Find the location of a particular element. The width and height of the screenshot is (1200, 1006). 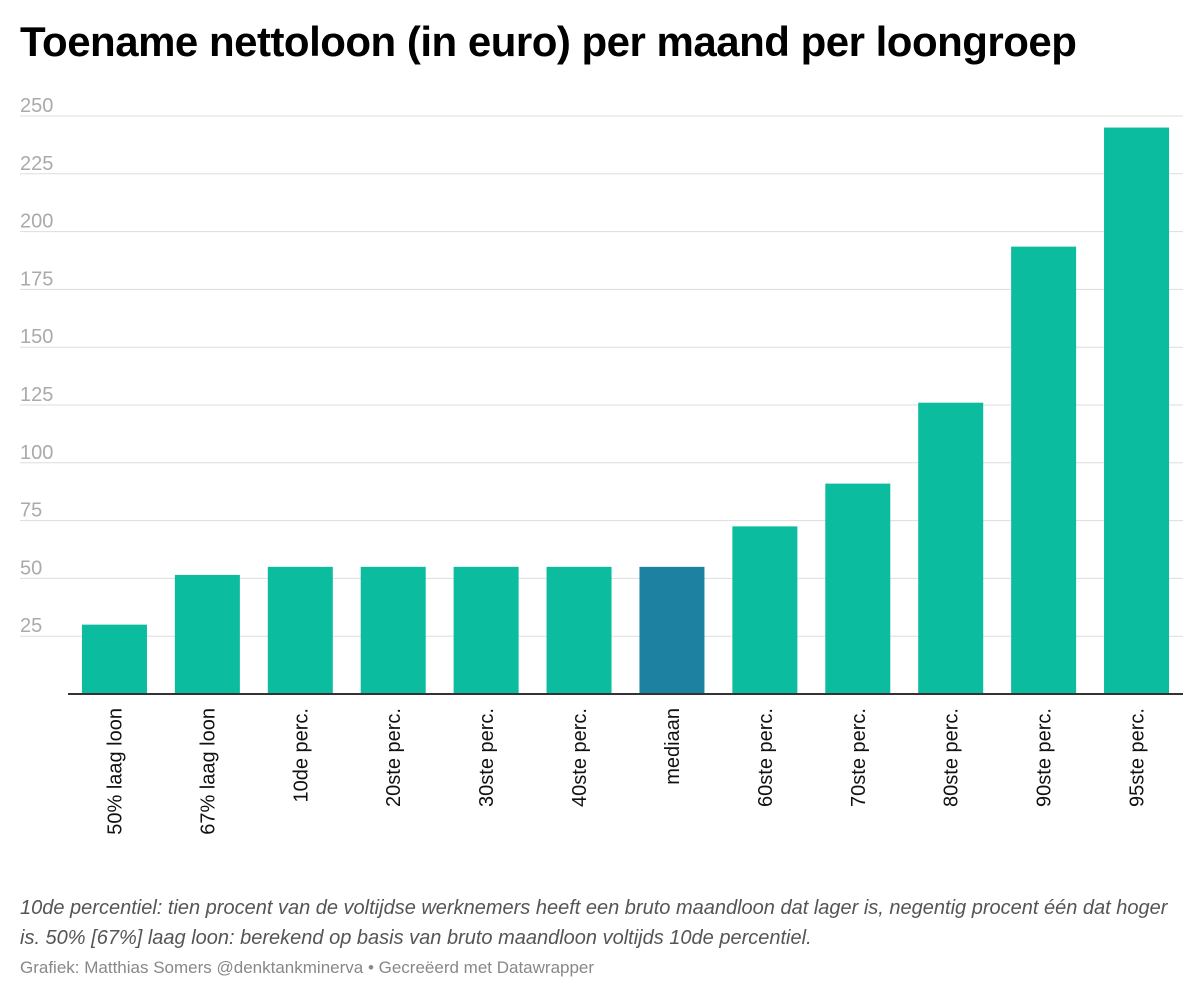

bar-70ste-perc- is located at coordinates (858, 588).